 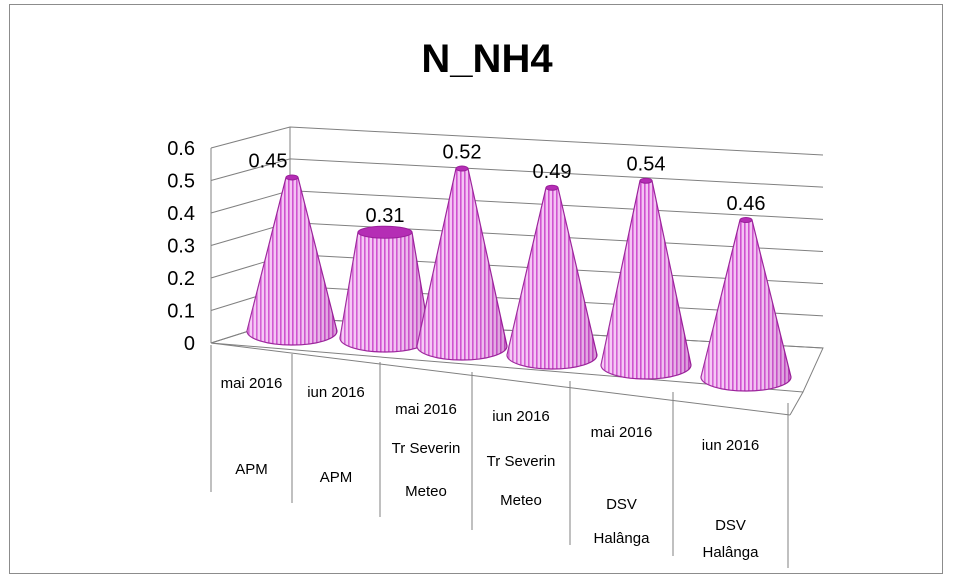 What do you see at coordinates (487, 59) in the screenshot?
I see `chart-title: N_NH4` at bounding box center [487, 59].